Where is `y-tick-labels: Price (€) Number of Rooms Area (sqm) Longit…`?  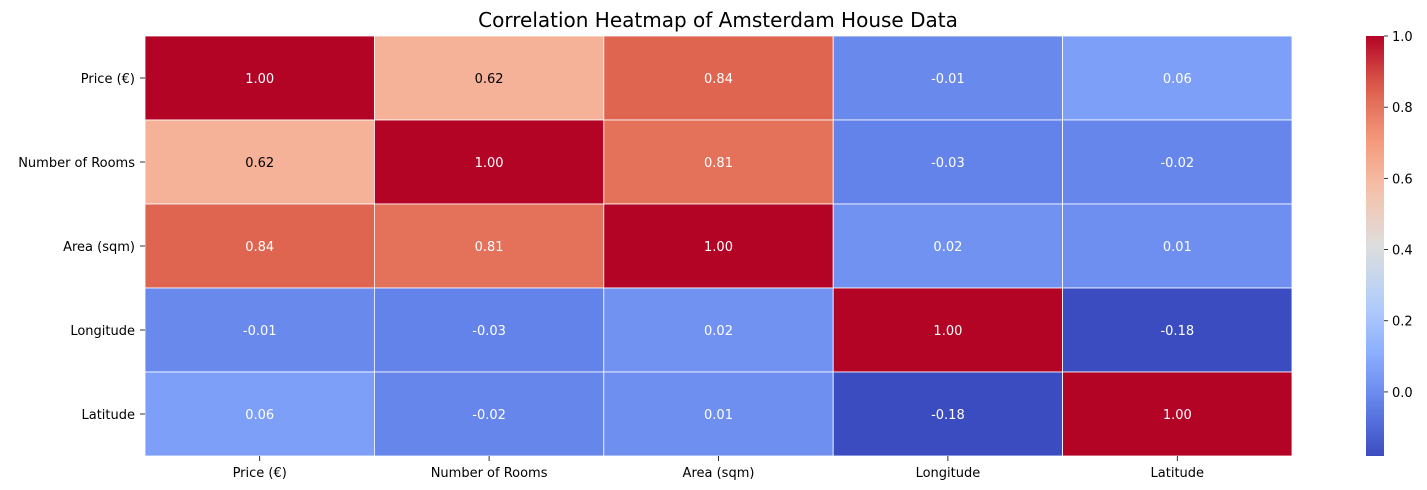 y-tick-labels: Price (€) Number of Rooms Area (sqm) Longit… is located at coordinates (81, 247).